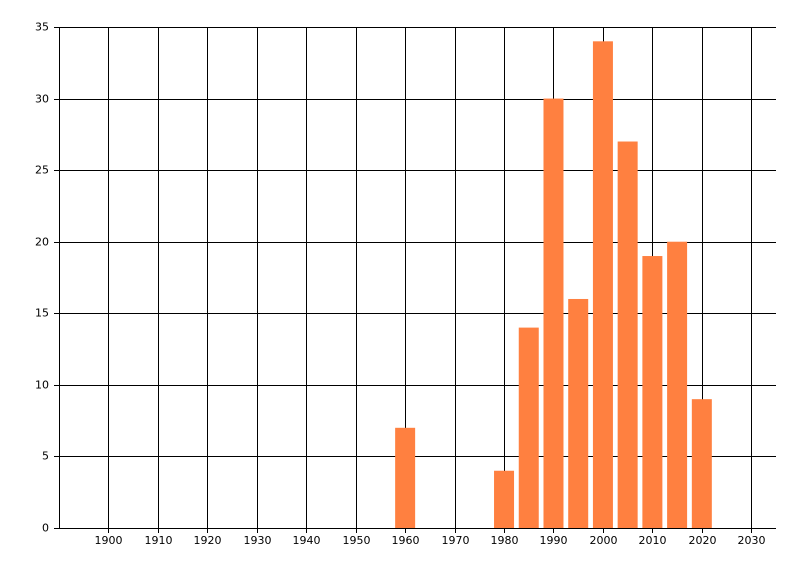 The height and width of the screenshot is (576, 800). Describe the element at coordinates (42, 385) in the screenshot. I see `y-tick-label: 10` at that location.